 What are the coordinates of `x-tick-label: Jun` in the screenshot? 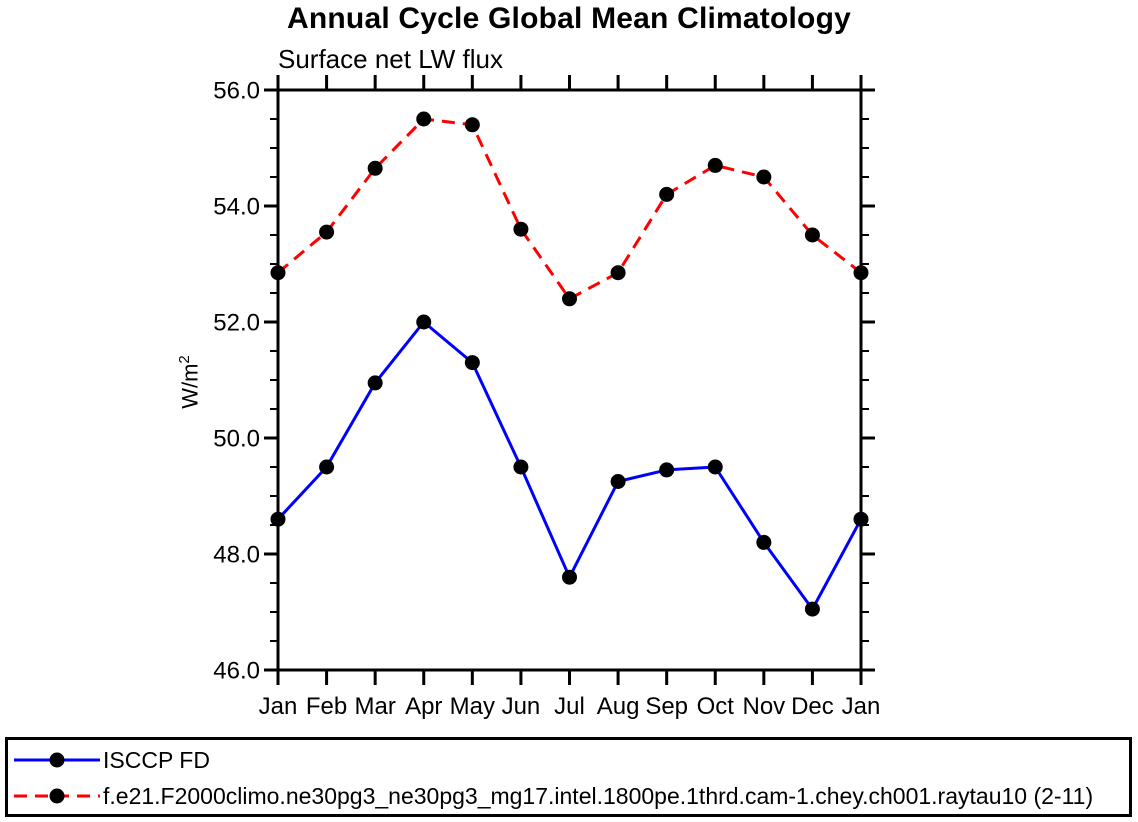 It's located at (521, 706).